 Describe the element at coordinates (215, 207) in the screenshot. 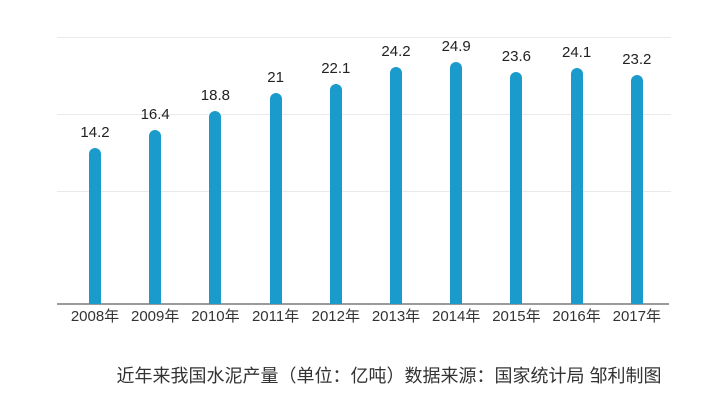

I see `bar-2010年` at that location.